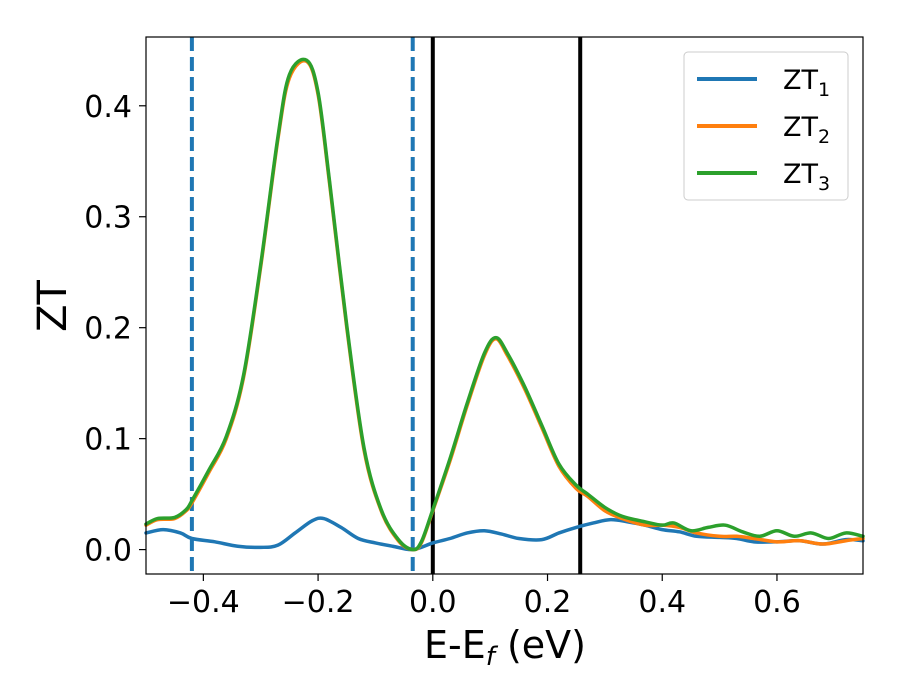 The height and width of the screenshot is (700, 900). What do you see at coordinates (455, 645) in the screenshot?
I see `x-axis-title-main: E-E` at bounding box center [455, 645].